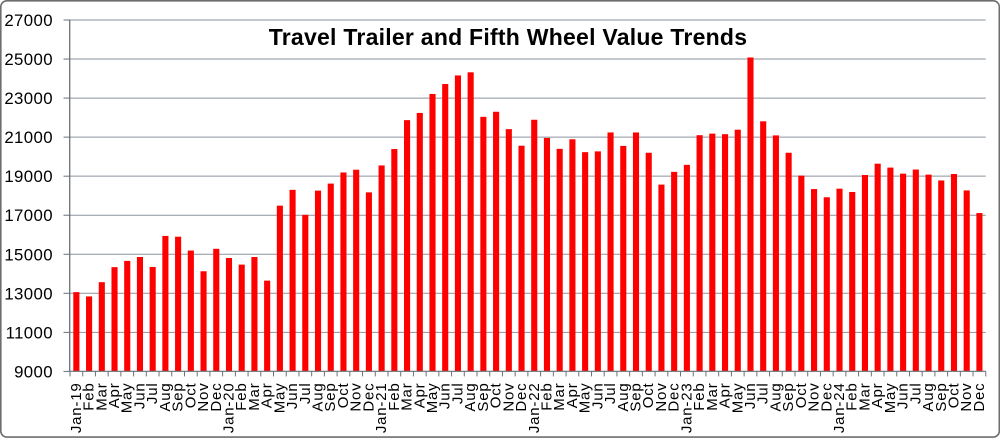  What do you see at coordinates (381, 408) in the screenshot?
I see `svg-text: Jan-21` at bounding box center [381, 408].